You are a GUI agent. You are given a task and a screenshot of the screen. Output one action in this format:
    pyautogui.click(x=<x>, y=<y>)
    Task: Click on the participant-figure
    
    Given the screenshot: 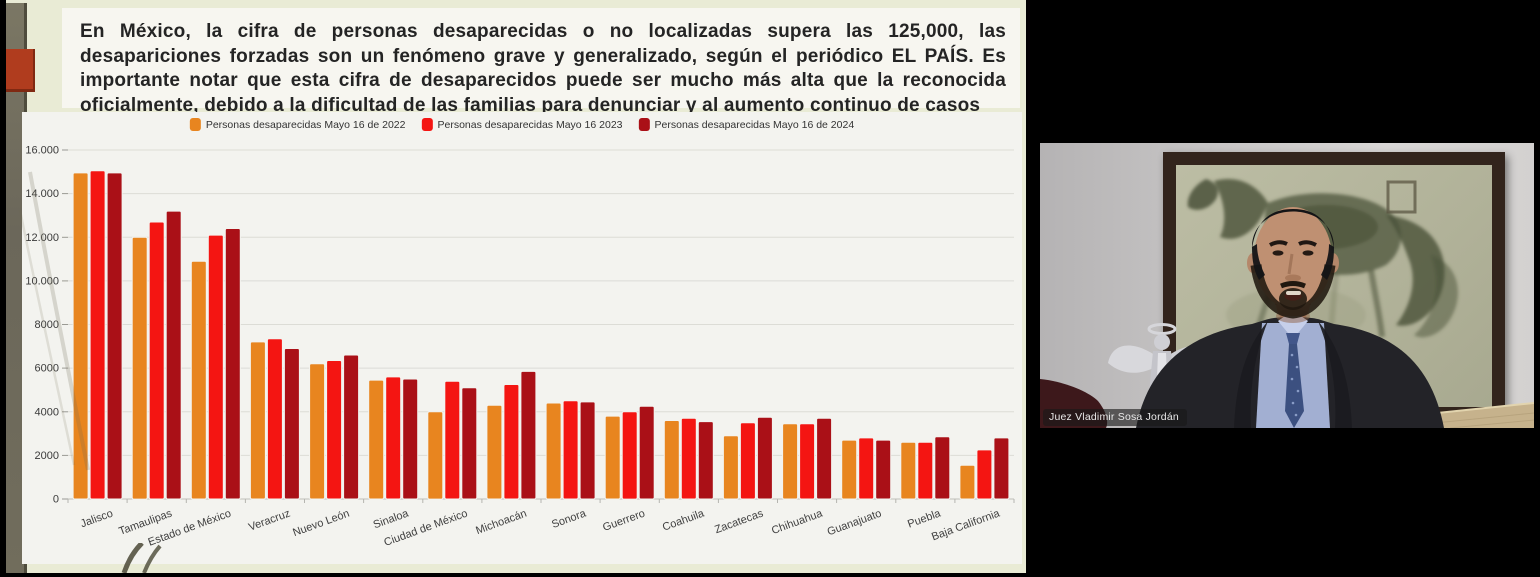 What is the action you would take?
    pyautogui.click(x=1287, y=317)
    